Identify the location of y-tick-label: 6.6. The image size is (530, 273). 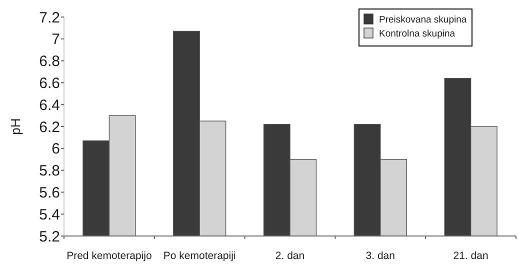
(49, 83).